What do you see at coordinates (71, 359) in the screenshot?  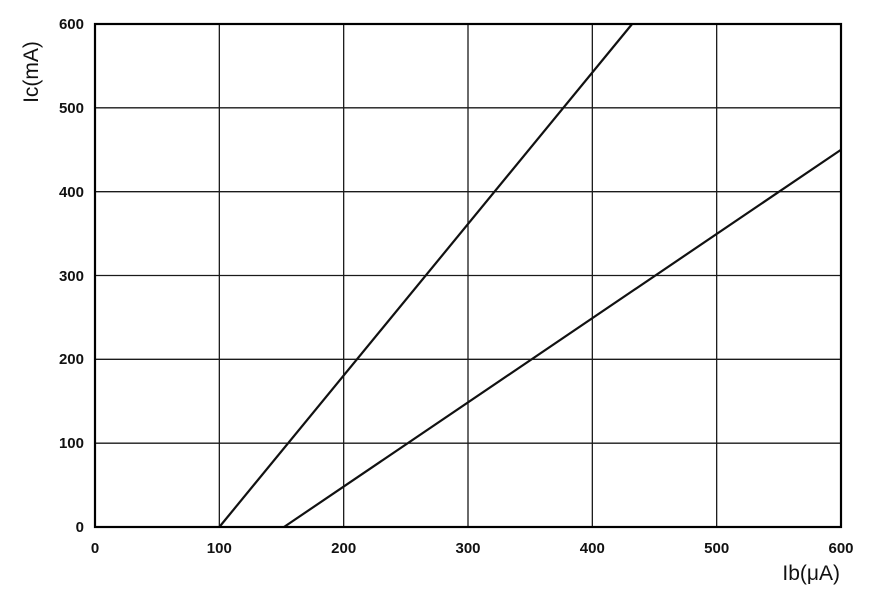 I see `y-tick-label: 200` at bounding box center [71, 359].